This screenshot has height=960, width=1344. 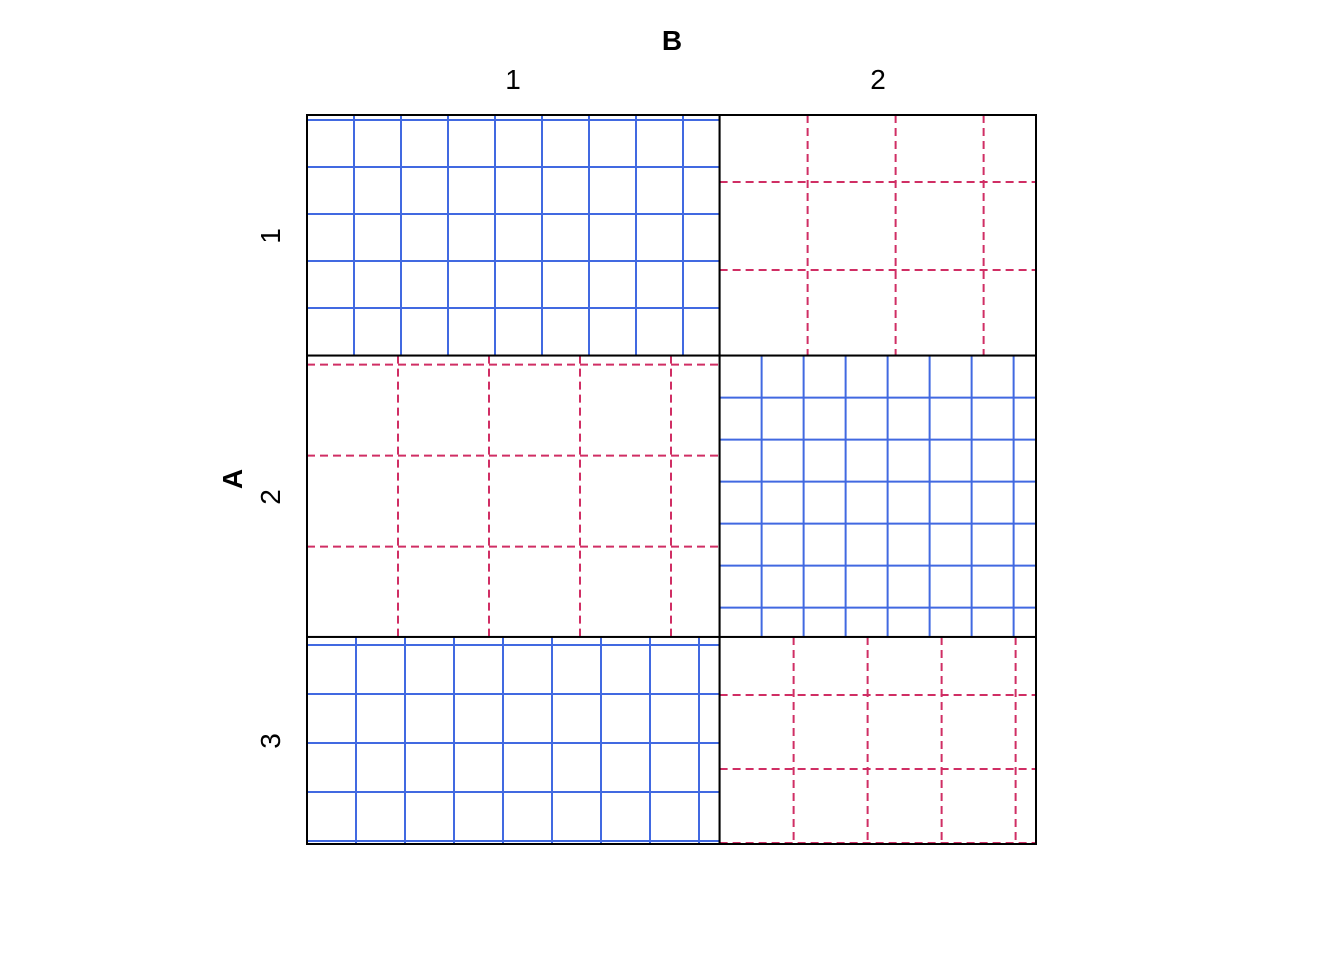 I want to click on column-variable-title: B, so click(x=672, y=40).